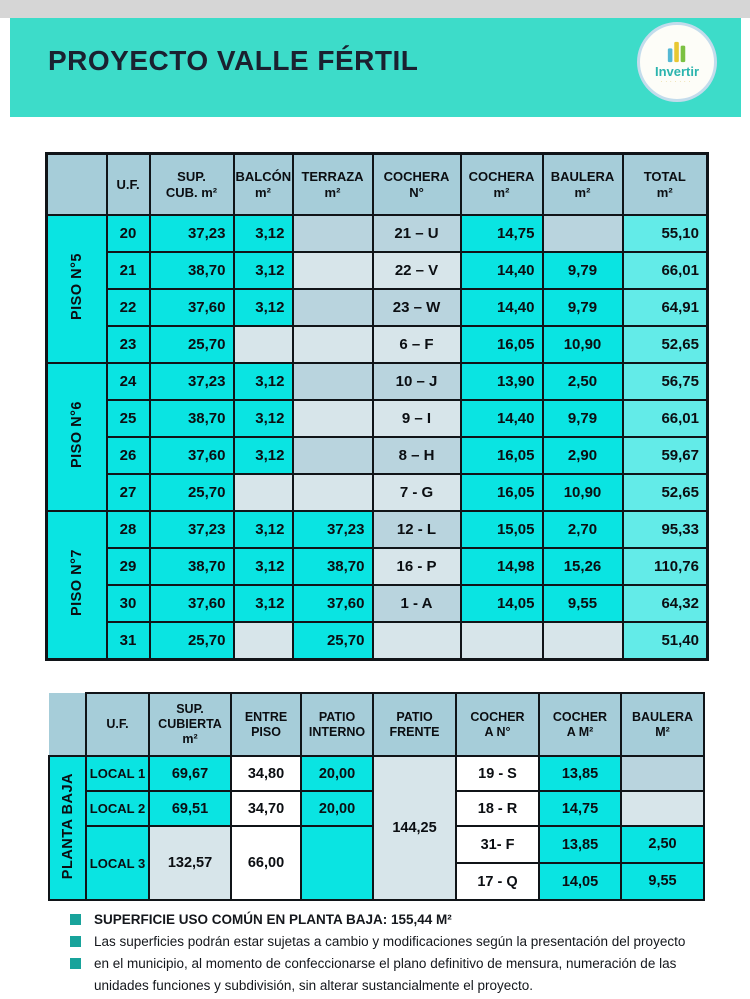 The width and height of the screenshot is (750, 999). Describe the element at coordinates (378, 603) in the screenshot. I see `table-row: 30 37,60 3,12 37,60 1 - A 14,05 9,55 64,32` at that location.